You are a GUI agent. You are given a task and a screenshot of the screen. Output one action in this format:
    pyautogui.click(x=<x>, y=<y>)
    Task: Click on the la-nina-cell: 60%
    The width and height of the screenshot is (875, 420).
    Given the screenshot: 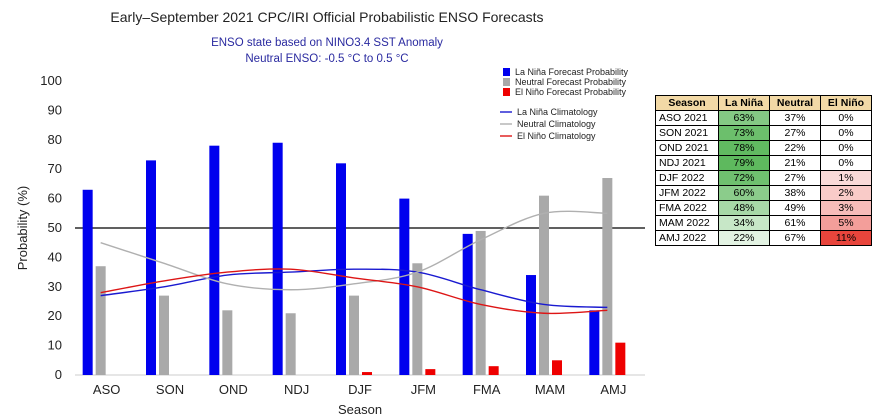 What is the action you would take?
    pyautogui.click(x=744, y=193)
    